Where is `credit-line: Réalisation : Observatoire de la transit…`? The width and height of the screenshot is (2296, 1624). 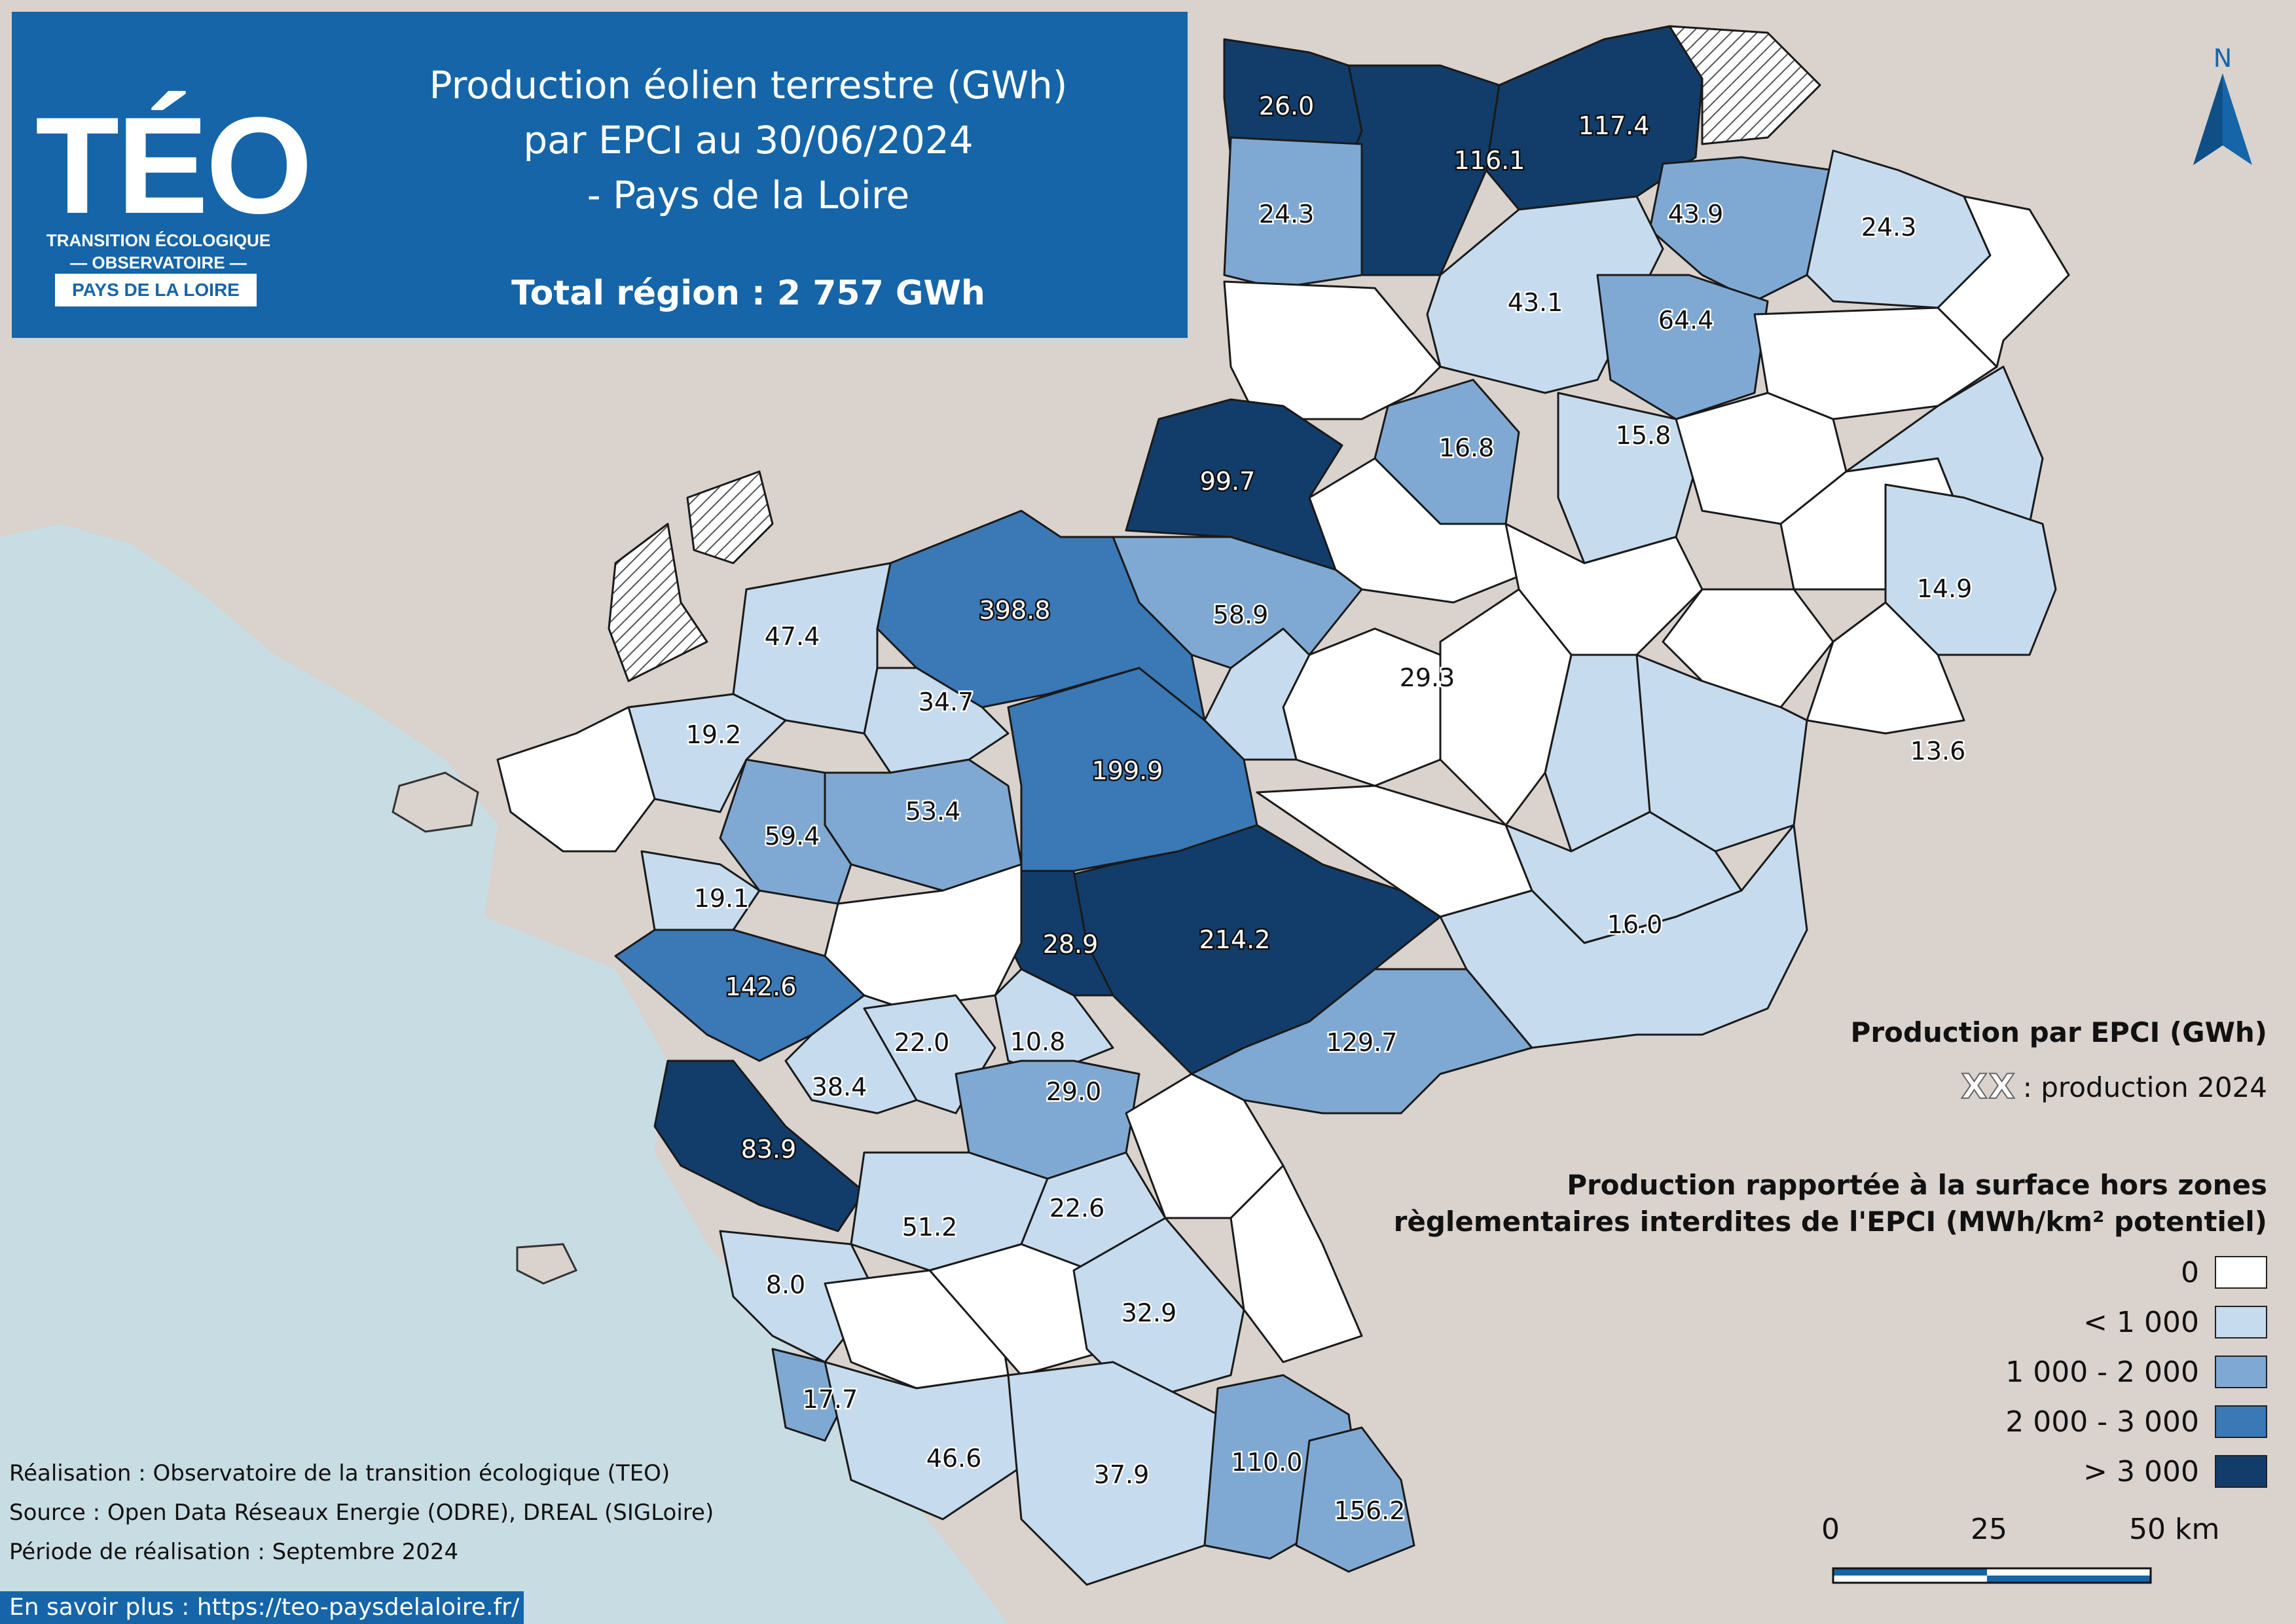 credit-line: Réalisation : Observatoire de la transit… is located at coordinates (339, 1473).